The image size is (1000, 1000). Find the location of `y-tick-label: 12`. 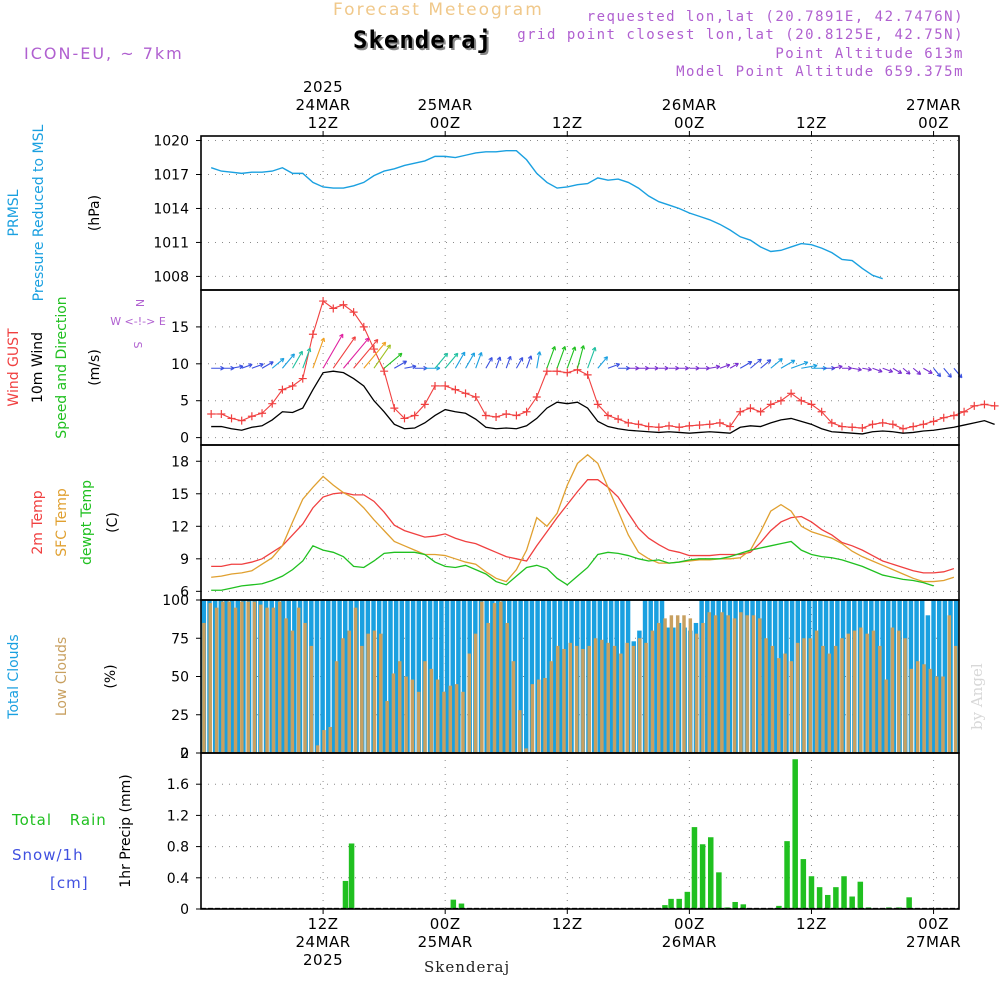

y-tick-label: 12 is located at coordinates (180, 527).